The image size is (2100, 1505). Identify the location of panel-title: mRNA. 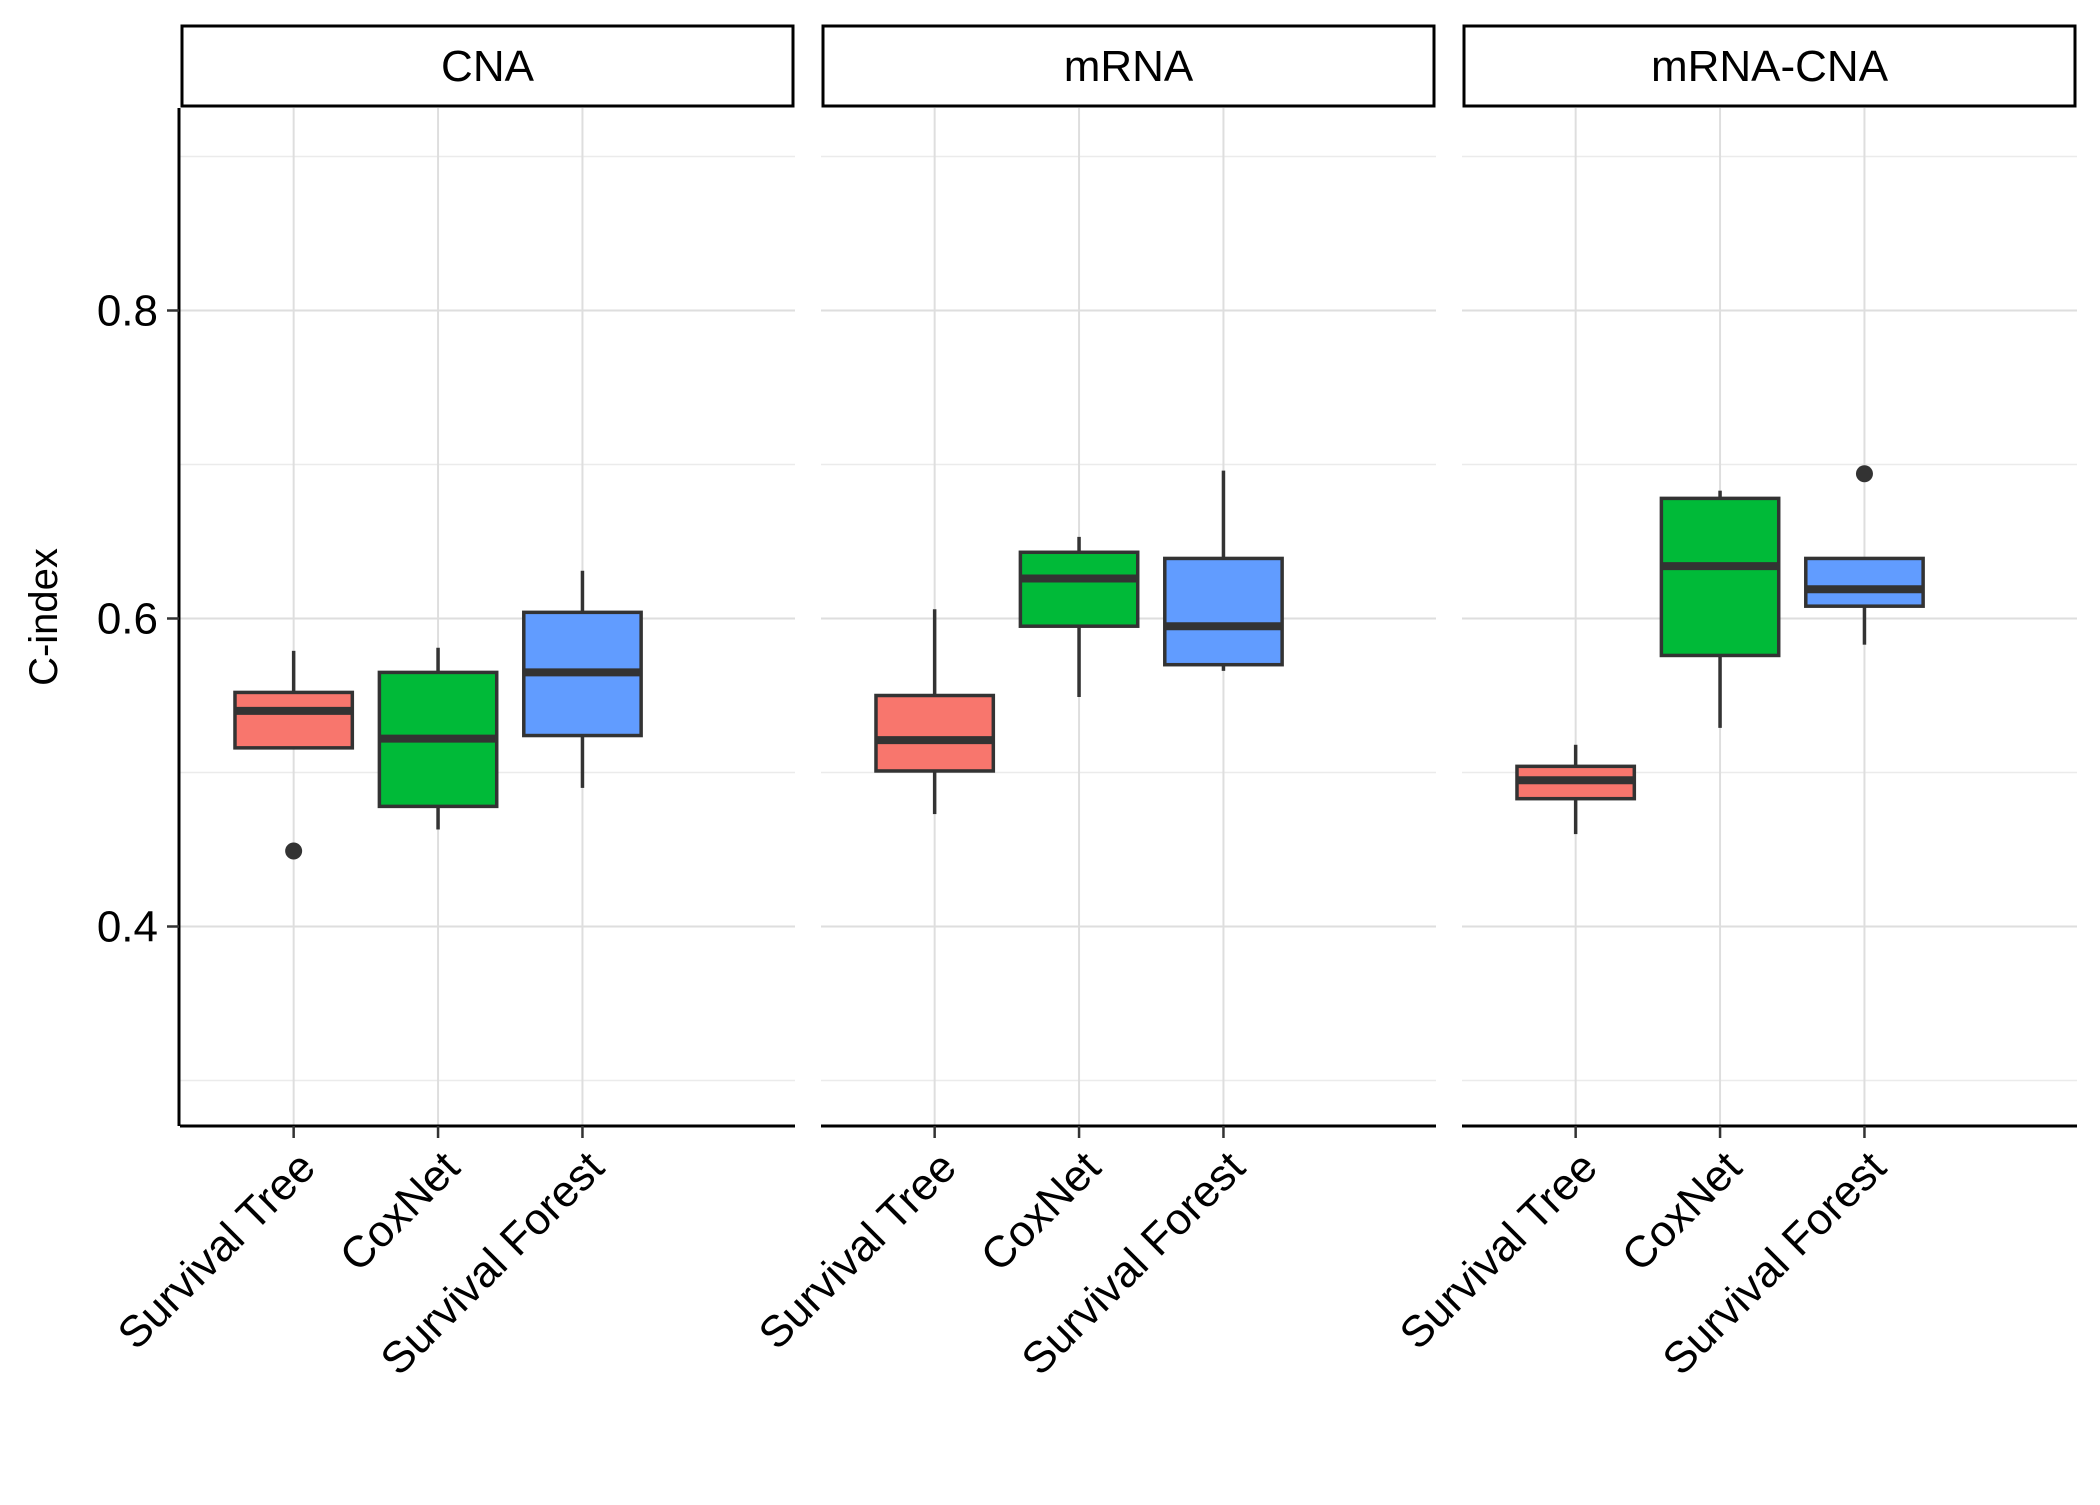
(1129, 66).